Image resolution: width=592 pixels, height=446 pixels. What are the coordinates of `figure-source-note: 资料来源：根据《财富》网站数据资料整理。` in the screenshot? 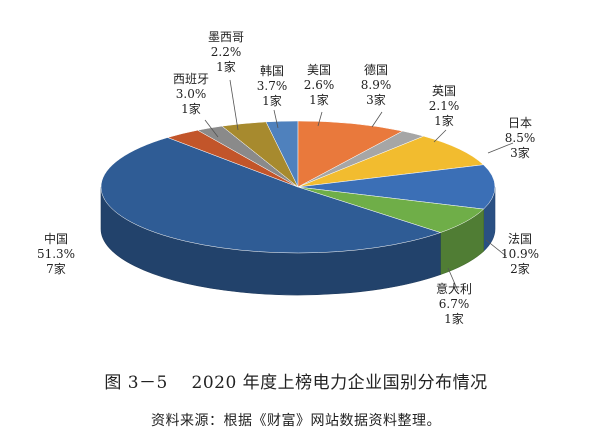 It's located at (296, 420).